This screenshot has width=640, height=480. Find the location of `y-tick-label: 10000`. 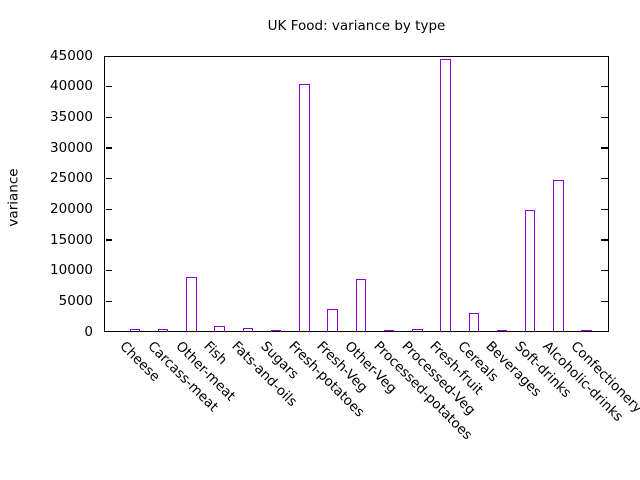

y-tick-label: 10000 is located at coordinates (71, 270).